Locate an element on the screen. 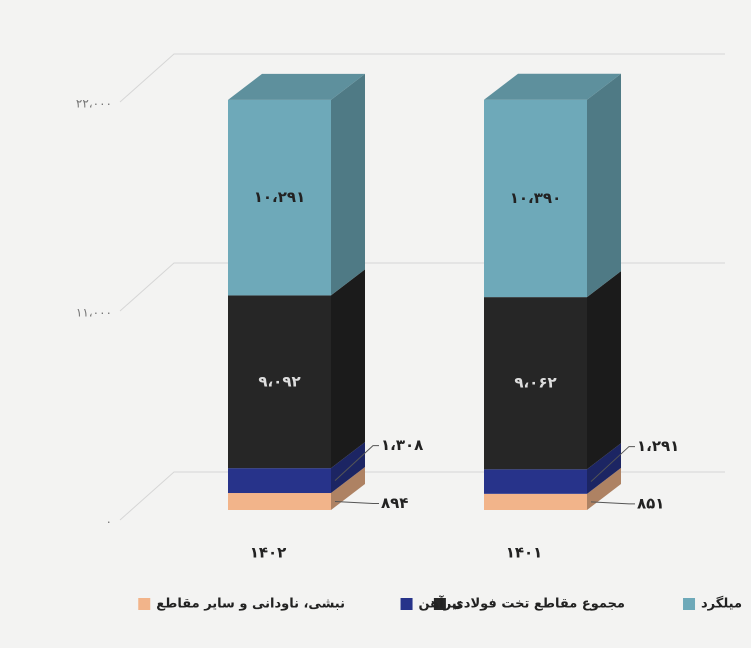 The height and width of the screenshot is (648, 751). legend-label: نبشی، ناودانی و سایر مقاطع is located at coordinates (250, 604).